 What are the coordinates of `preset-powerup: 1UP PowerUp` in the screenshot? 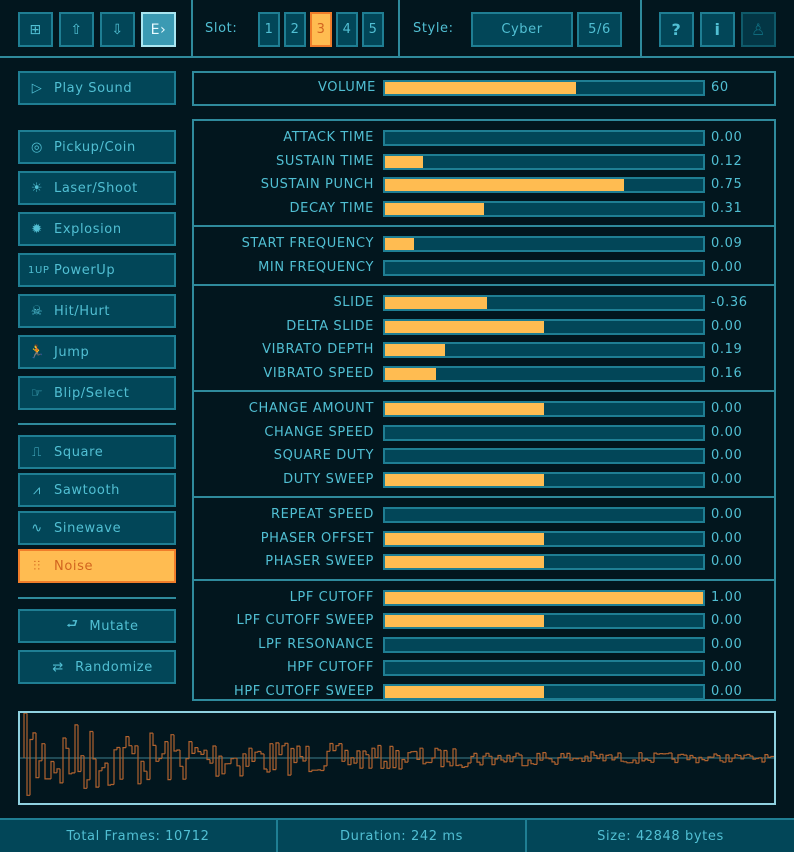 It's located at (97, 270).